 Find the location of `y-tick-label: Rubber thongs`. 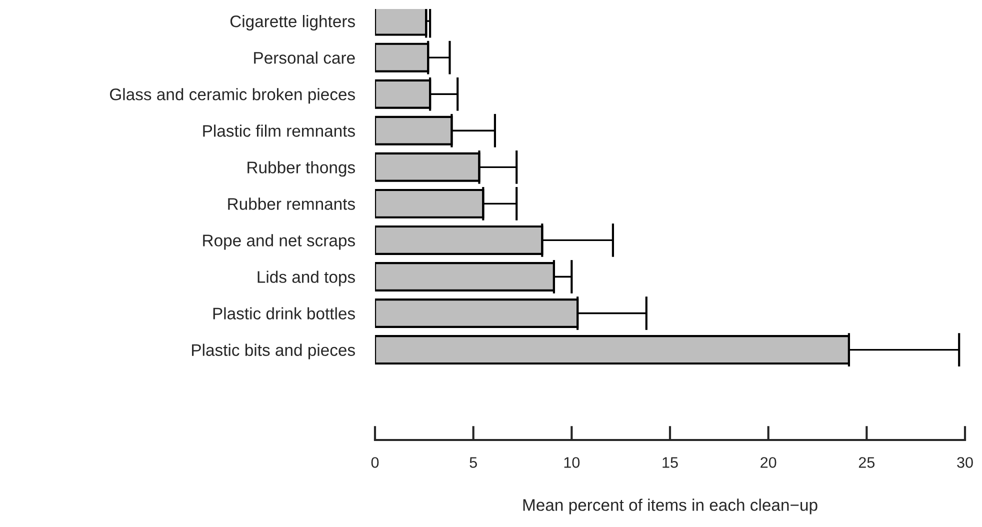

y-tick-label: Rubber thongs is located at coordinates (301, 169).